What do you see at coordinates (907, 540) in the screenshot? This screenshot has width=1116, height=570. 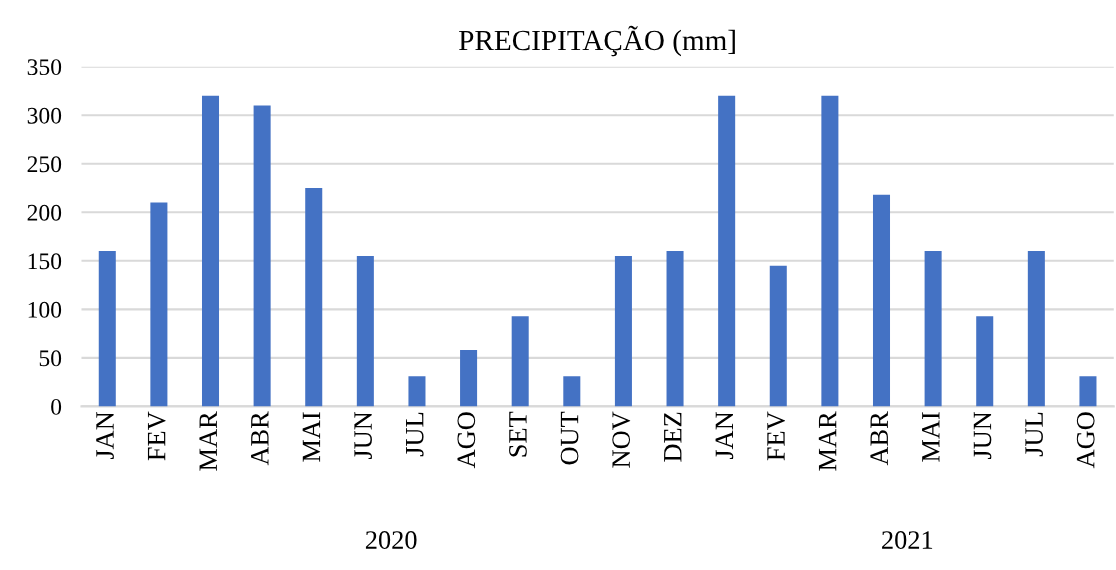 I see `text: 2021` at bounding box center [907, 540].